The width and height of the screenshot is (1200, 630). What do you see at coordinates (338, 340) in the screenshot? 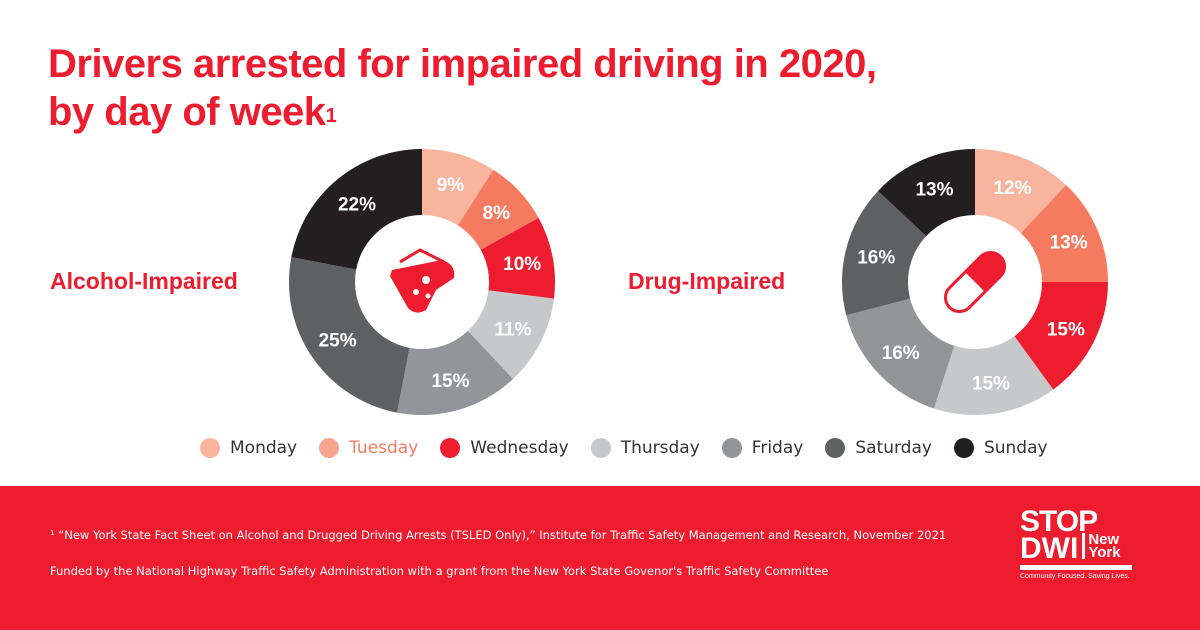
I see `slice-label: 25%` at bounding box center [338, 340].